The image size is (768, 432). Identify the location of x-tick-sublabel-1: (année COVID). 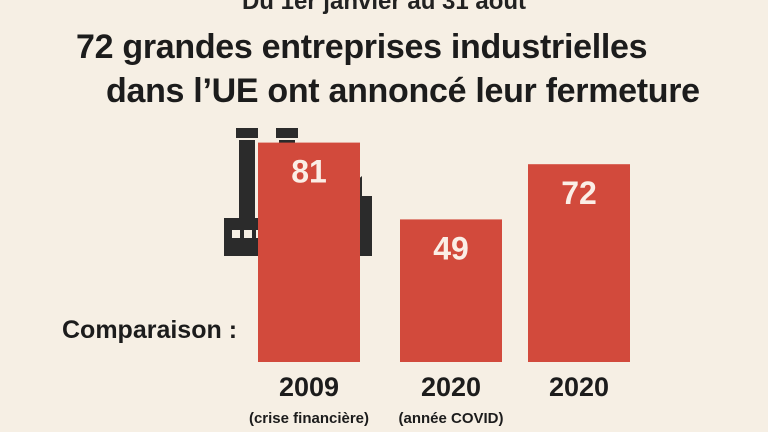
(451, 418).